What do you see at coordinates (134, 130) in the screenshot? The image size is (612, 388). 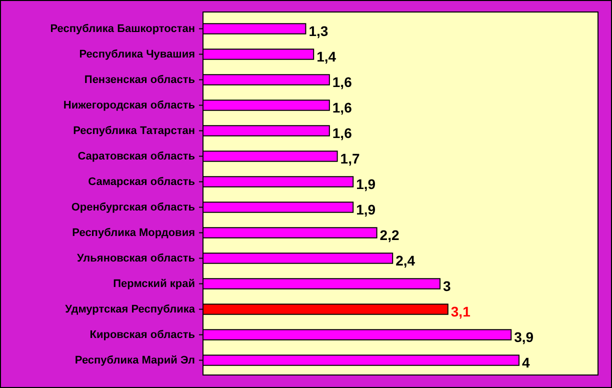 I see `y-tick-label: Республика Татарстан` at bounding box center [134, 130].